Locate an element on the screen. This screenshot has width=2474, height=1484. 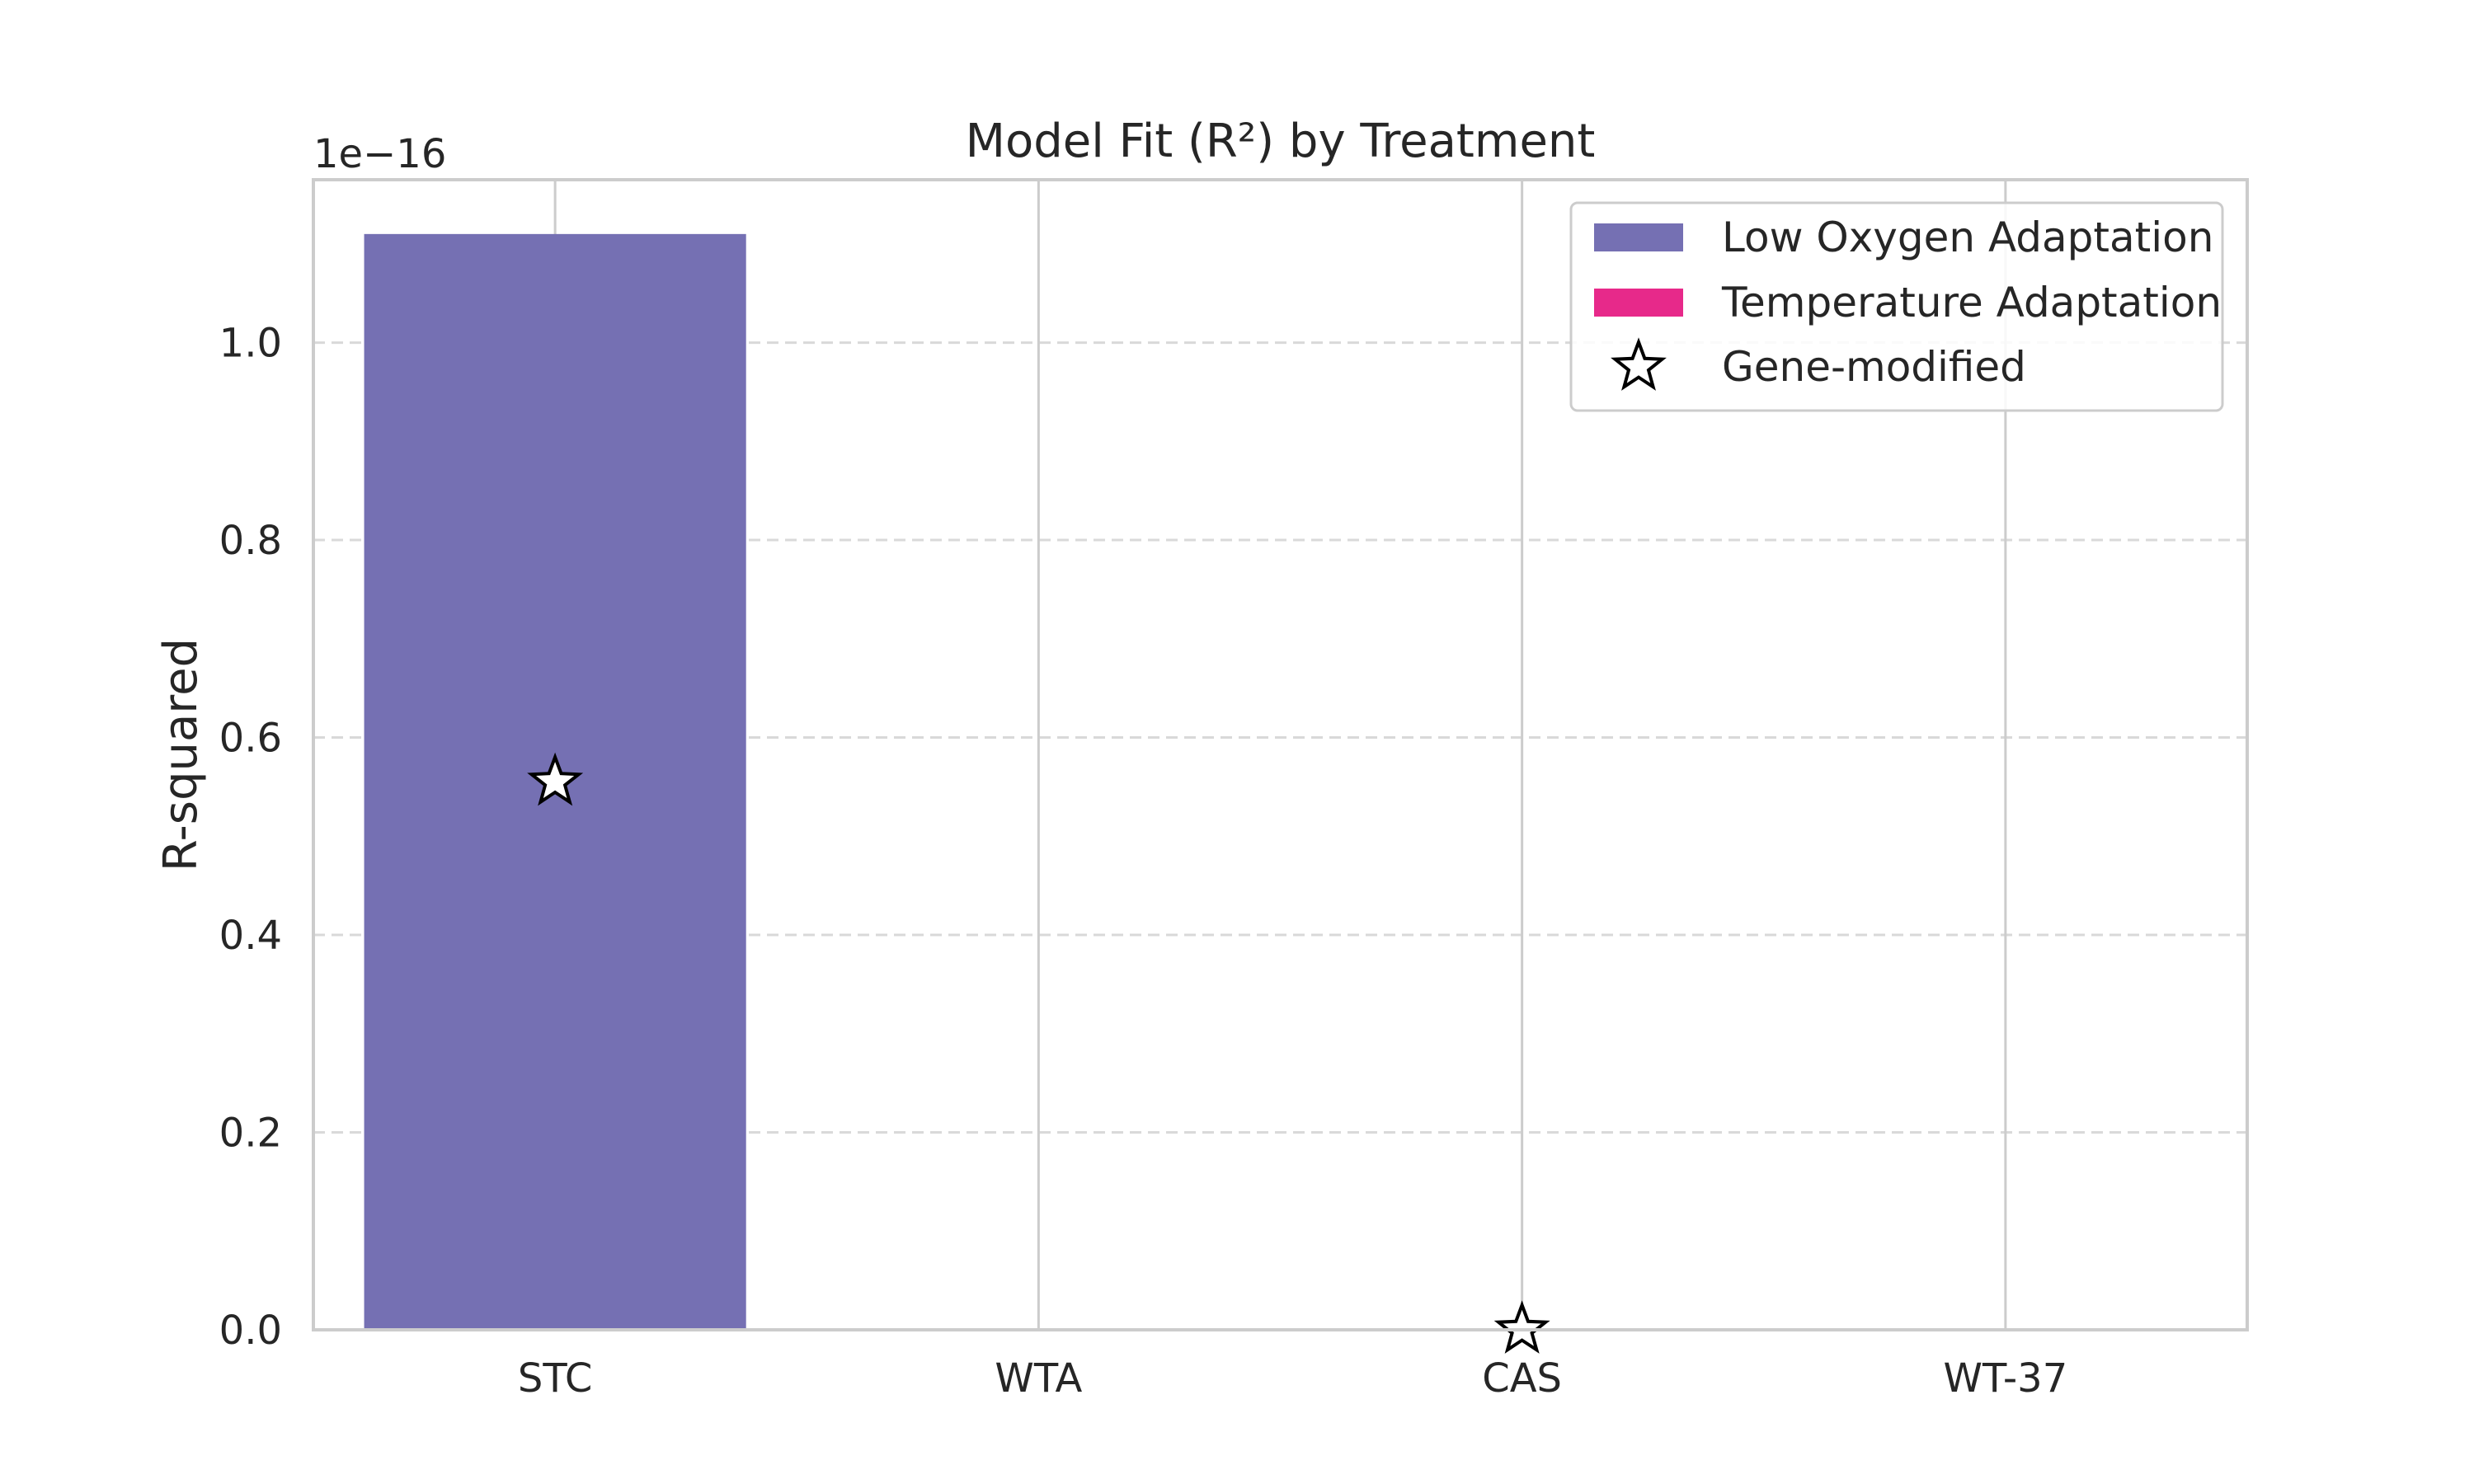
legend-frame is located at coordinates (1896, 306).